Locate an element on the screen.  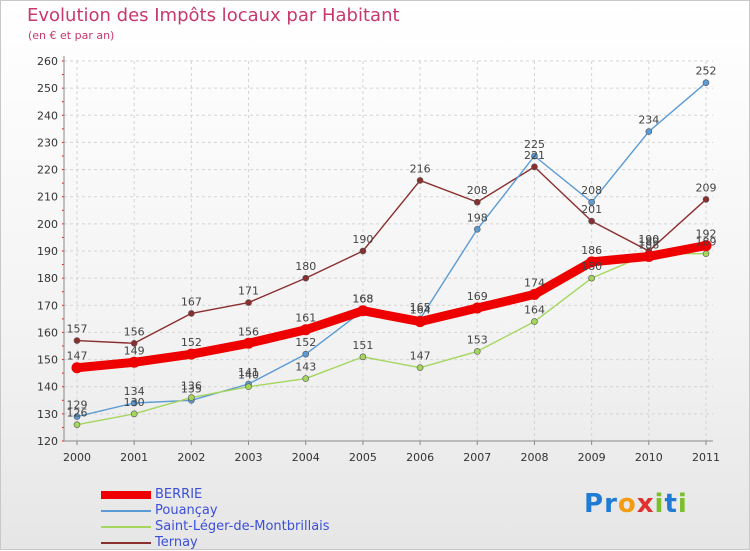
data-label: 126 is located at coordinates (77, 413).